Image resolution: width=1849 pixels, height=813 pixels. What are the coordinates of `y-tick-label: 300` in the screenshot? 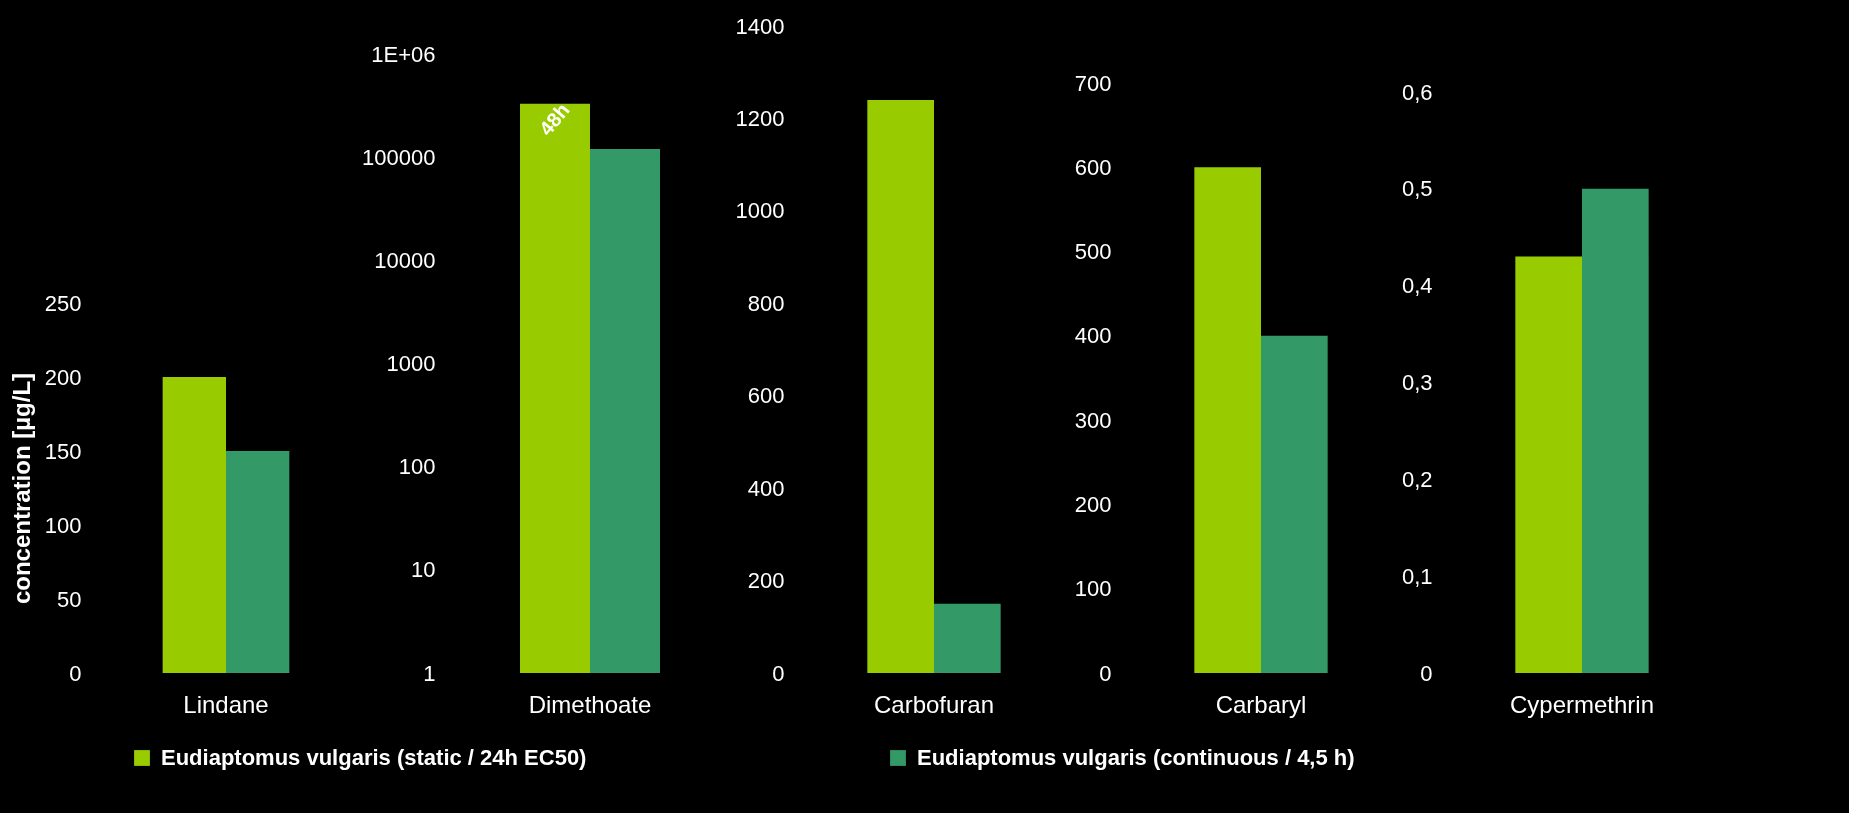 It's located at (1093, 420).